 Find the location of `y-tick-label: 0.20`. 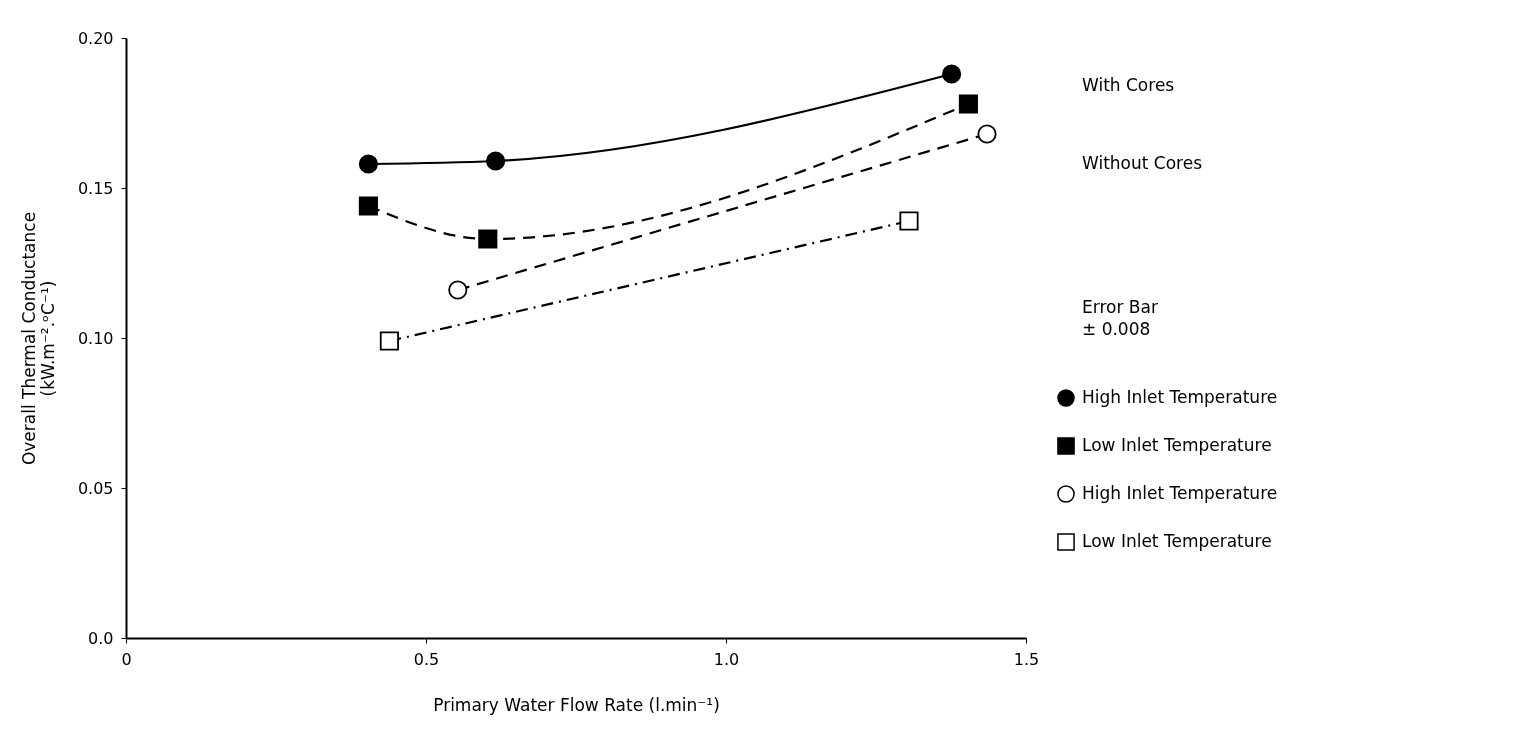

y-tick-label: 0.20 is located at coordinates (95, 38).